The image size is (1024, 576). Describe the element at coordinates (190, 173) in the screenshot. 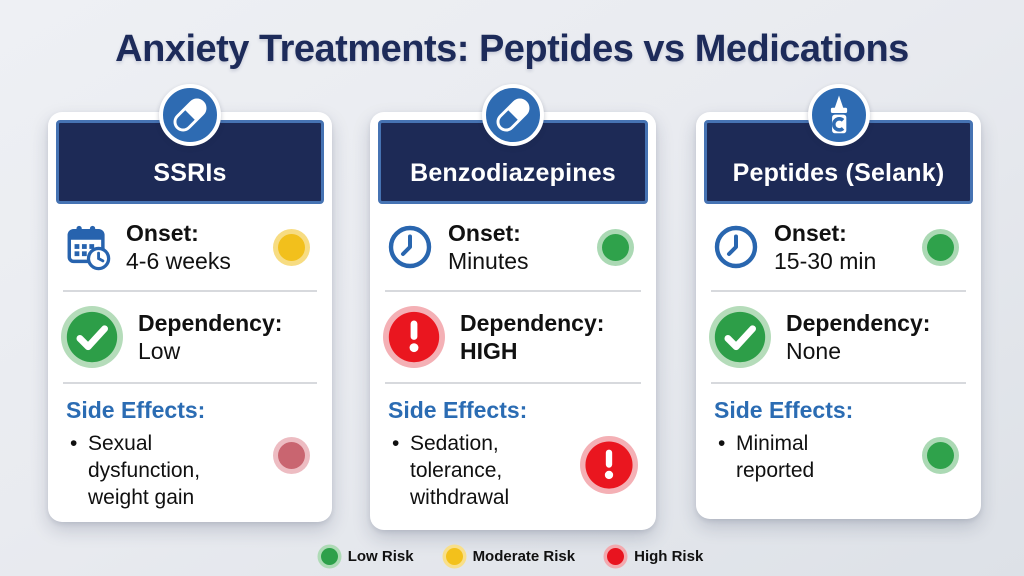

I see `card-title: SSRIs` at that location.